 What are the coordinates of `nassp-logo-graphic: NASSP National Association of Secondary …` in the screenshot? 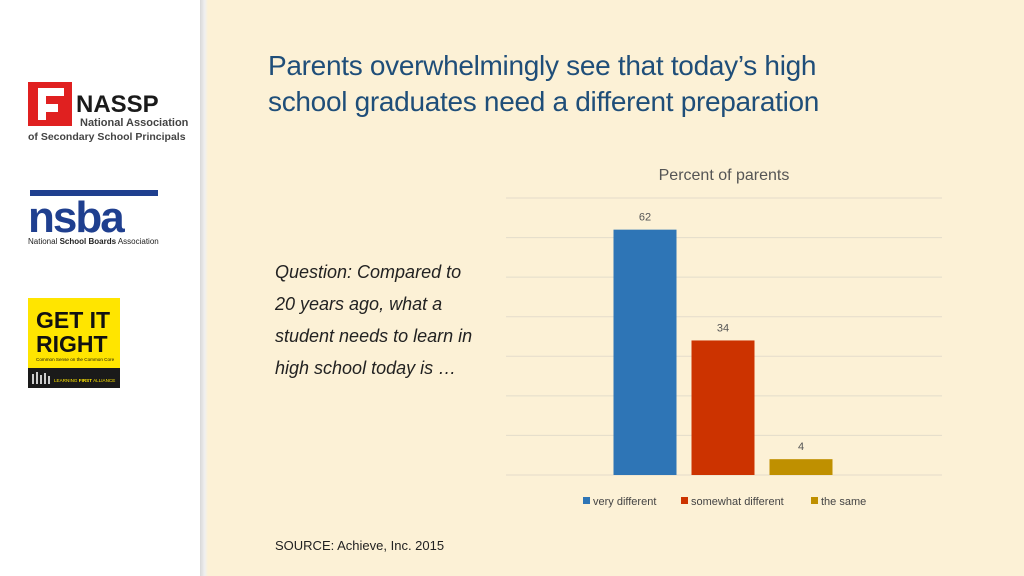 It's located at (108, 112).